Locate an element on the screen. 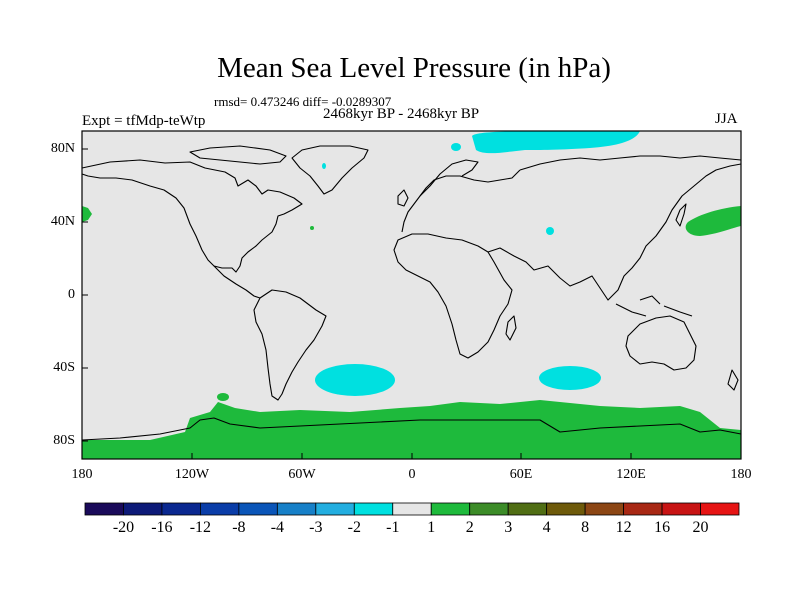 The width and height of the screenshot is (800, 600). greenland-small-negative is located at coordinates (324, 166).